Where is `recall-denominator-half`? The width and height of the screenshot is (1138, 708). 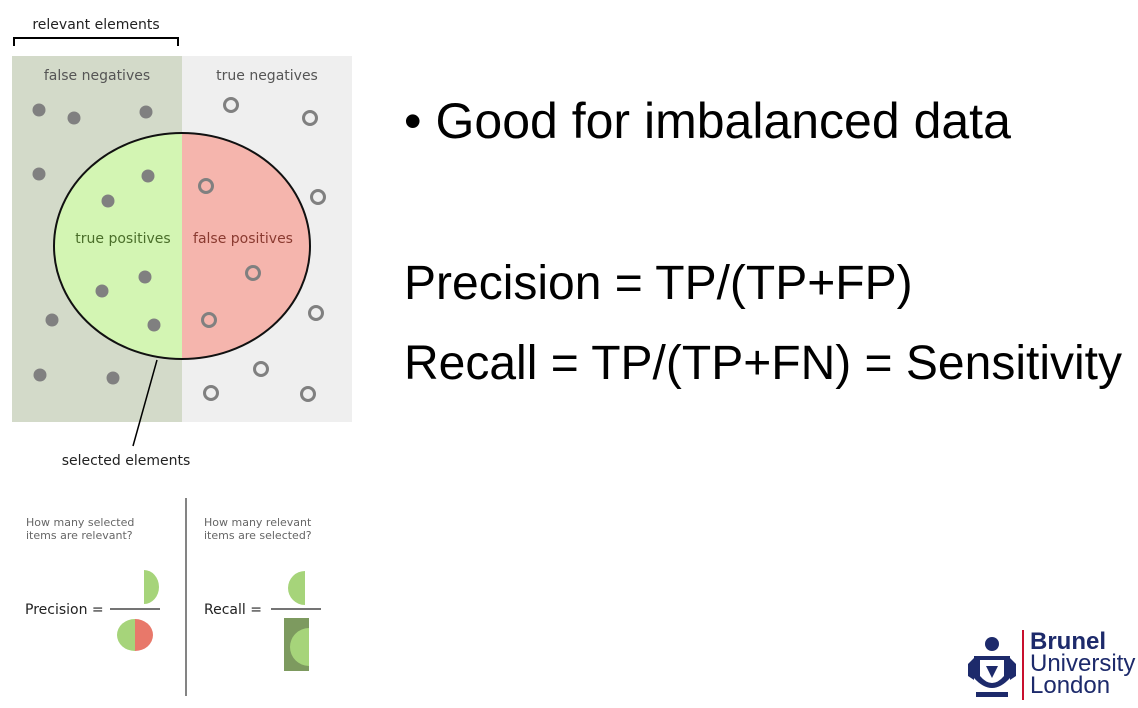 recall-denominator-half is located at coordinates (299, 647).